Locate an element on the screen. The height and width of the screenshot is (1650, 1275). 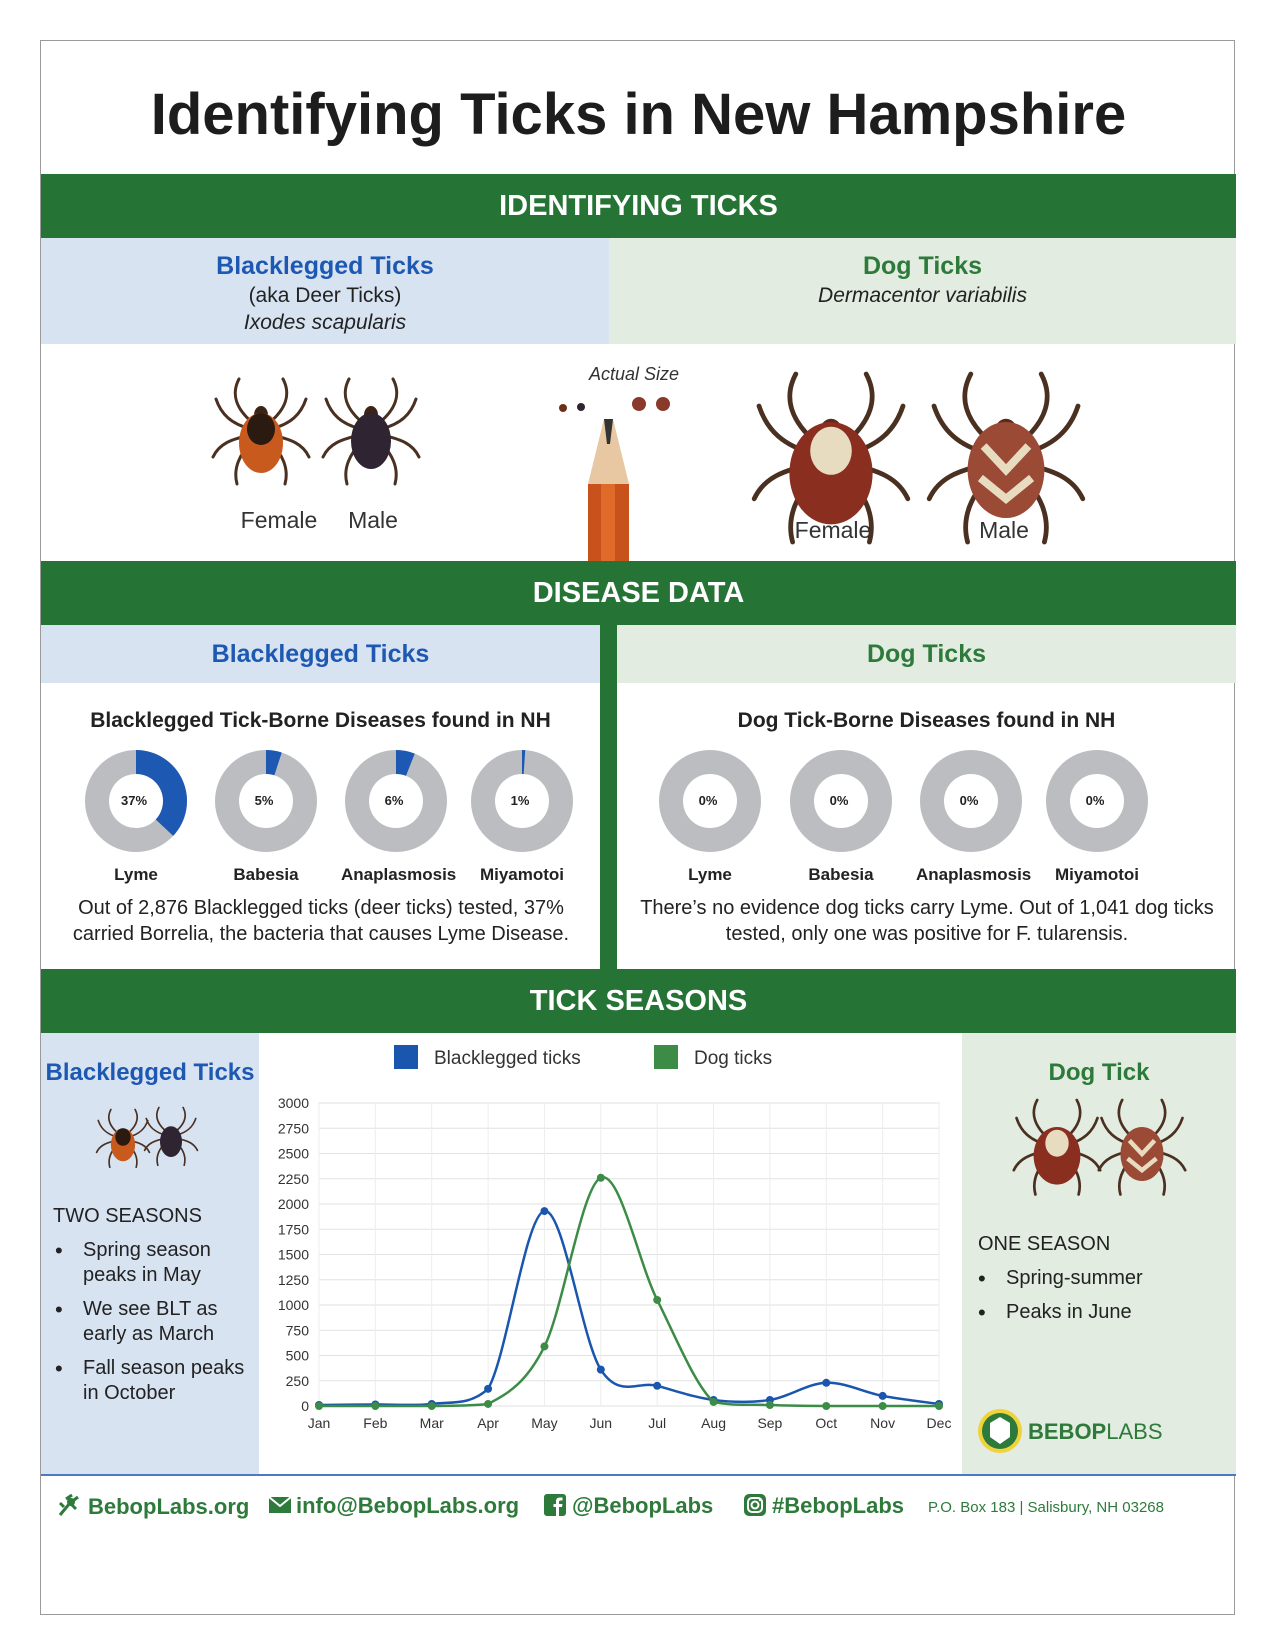
footer-website: BebopLabs.org is located at coordinates (152, 1506).